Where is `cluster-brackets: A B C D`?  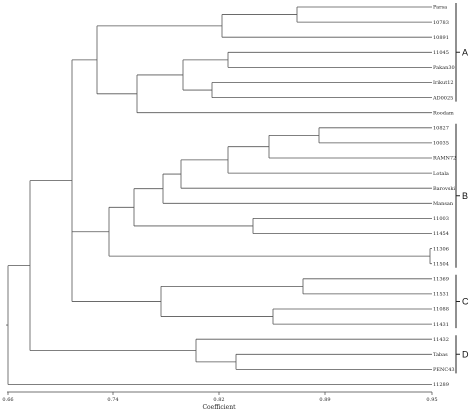
cluster-brackets: A B C D is located at coordinates (462, 188).